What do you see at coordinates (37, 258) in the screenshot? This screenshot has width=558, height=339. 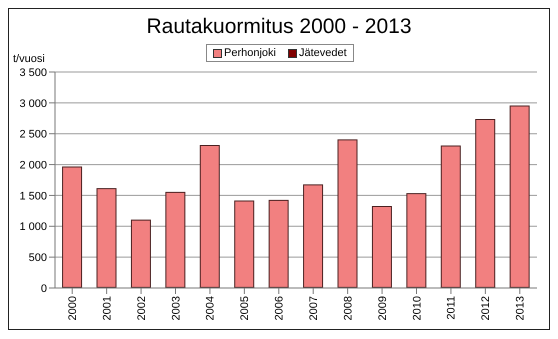 I see `y-tick-label: 500` at bounding box center [37, 258].